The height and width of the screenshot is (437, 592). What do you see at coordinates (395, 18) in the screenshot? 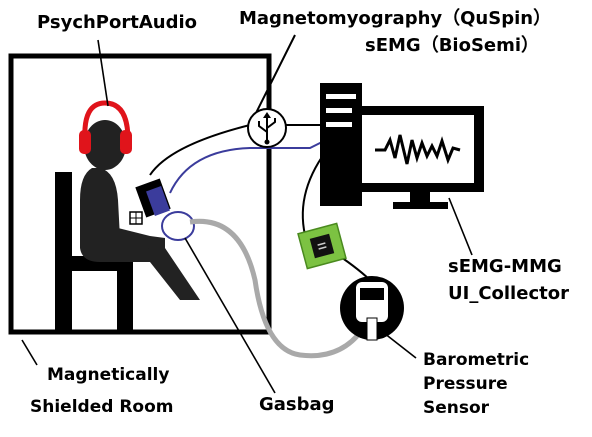
I see `magnetomyography-label: Magnetomyography（QuSpin）` at bounding box center [395, 18].